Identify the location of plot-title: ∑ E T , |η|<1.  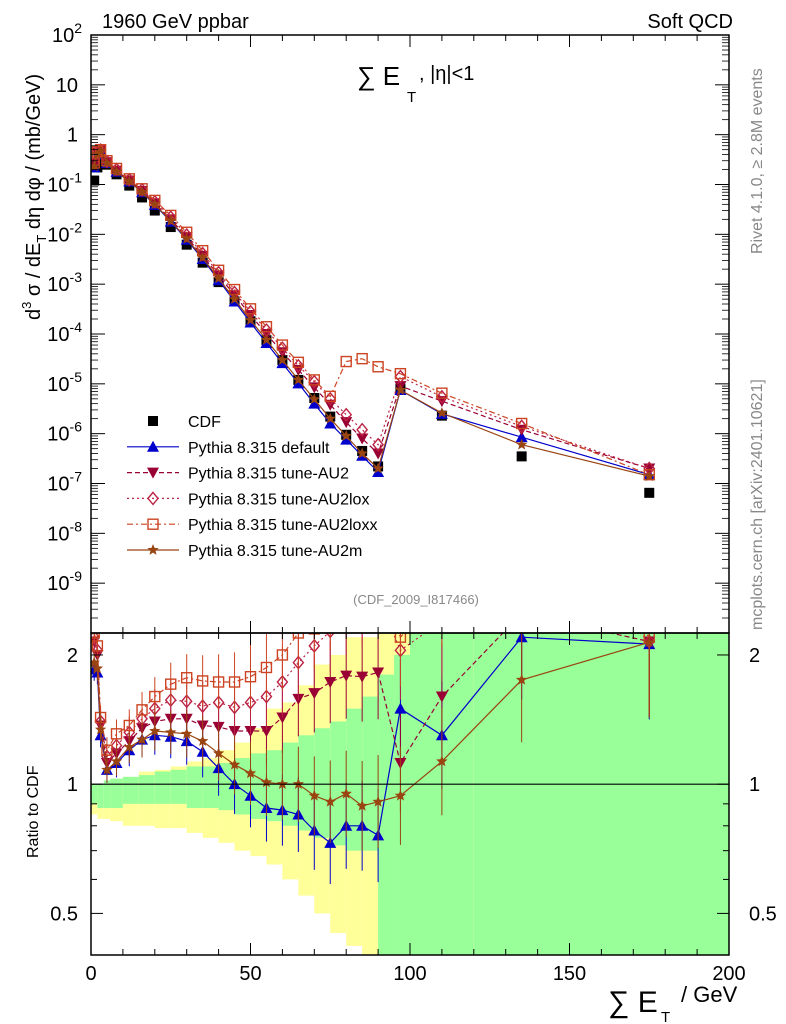
(415, 83).